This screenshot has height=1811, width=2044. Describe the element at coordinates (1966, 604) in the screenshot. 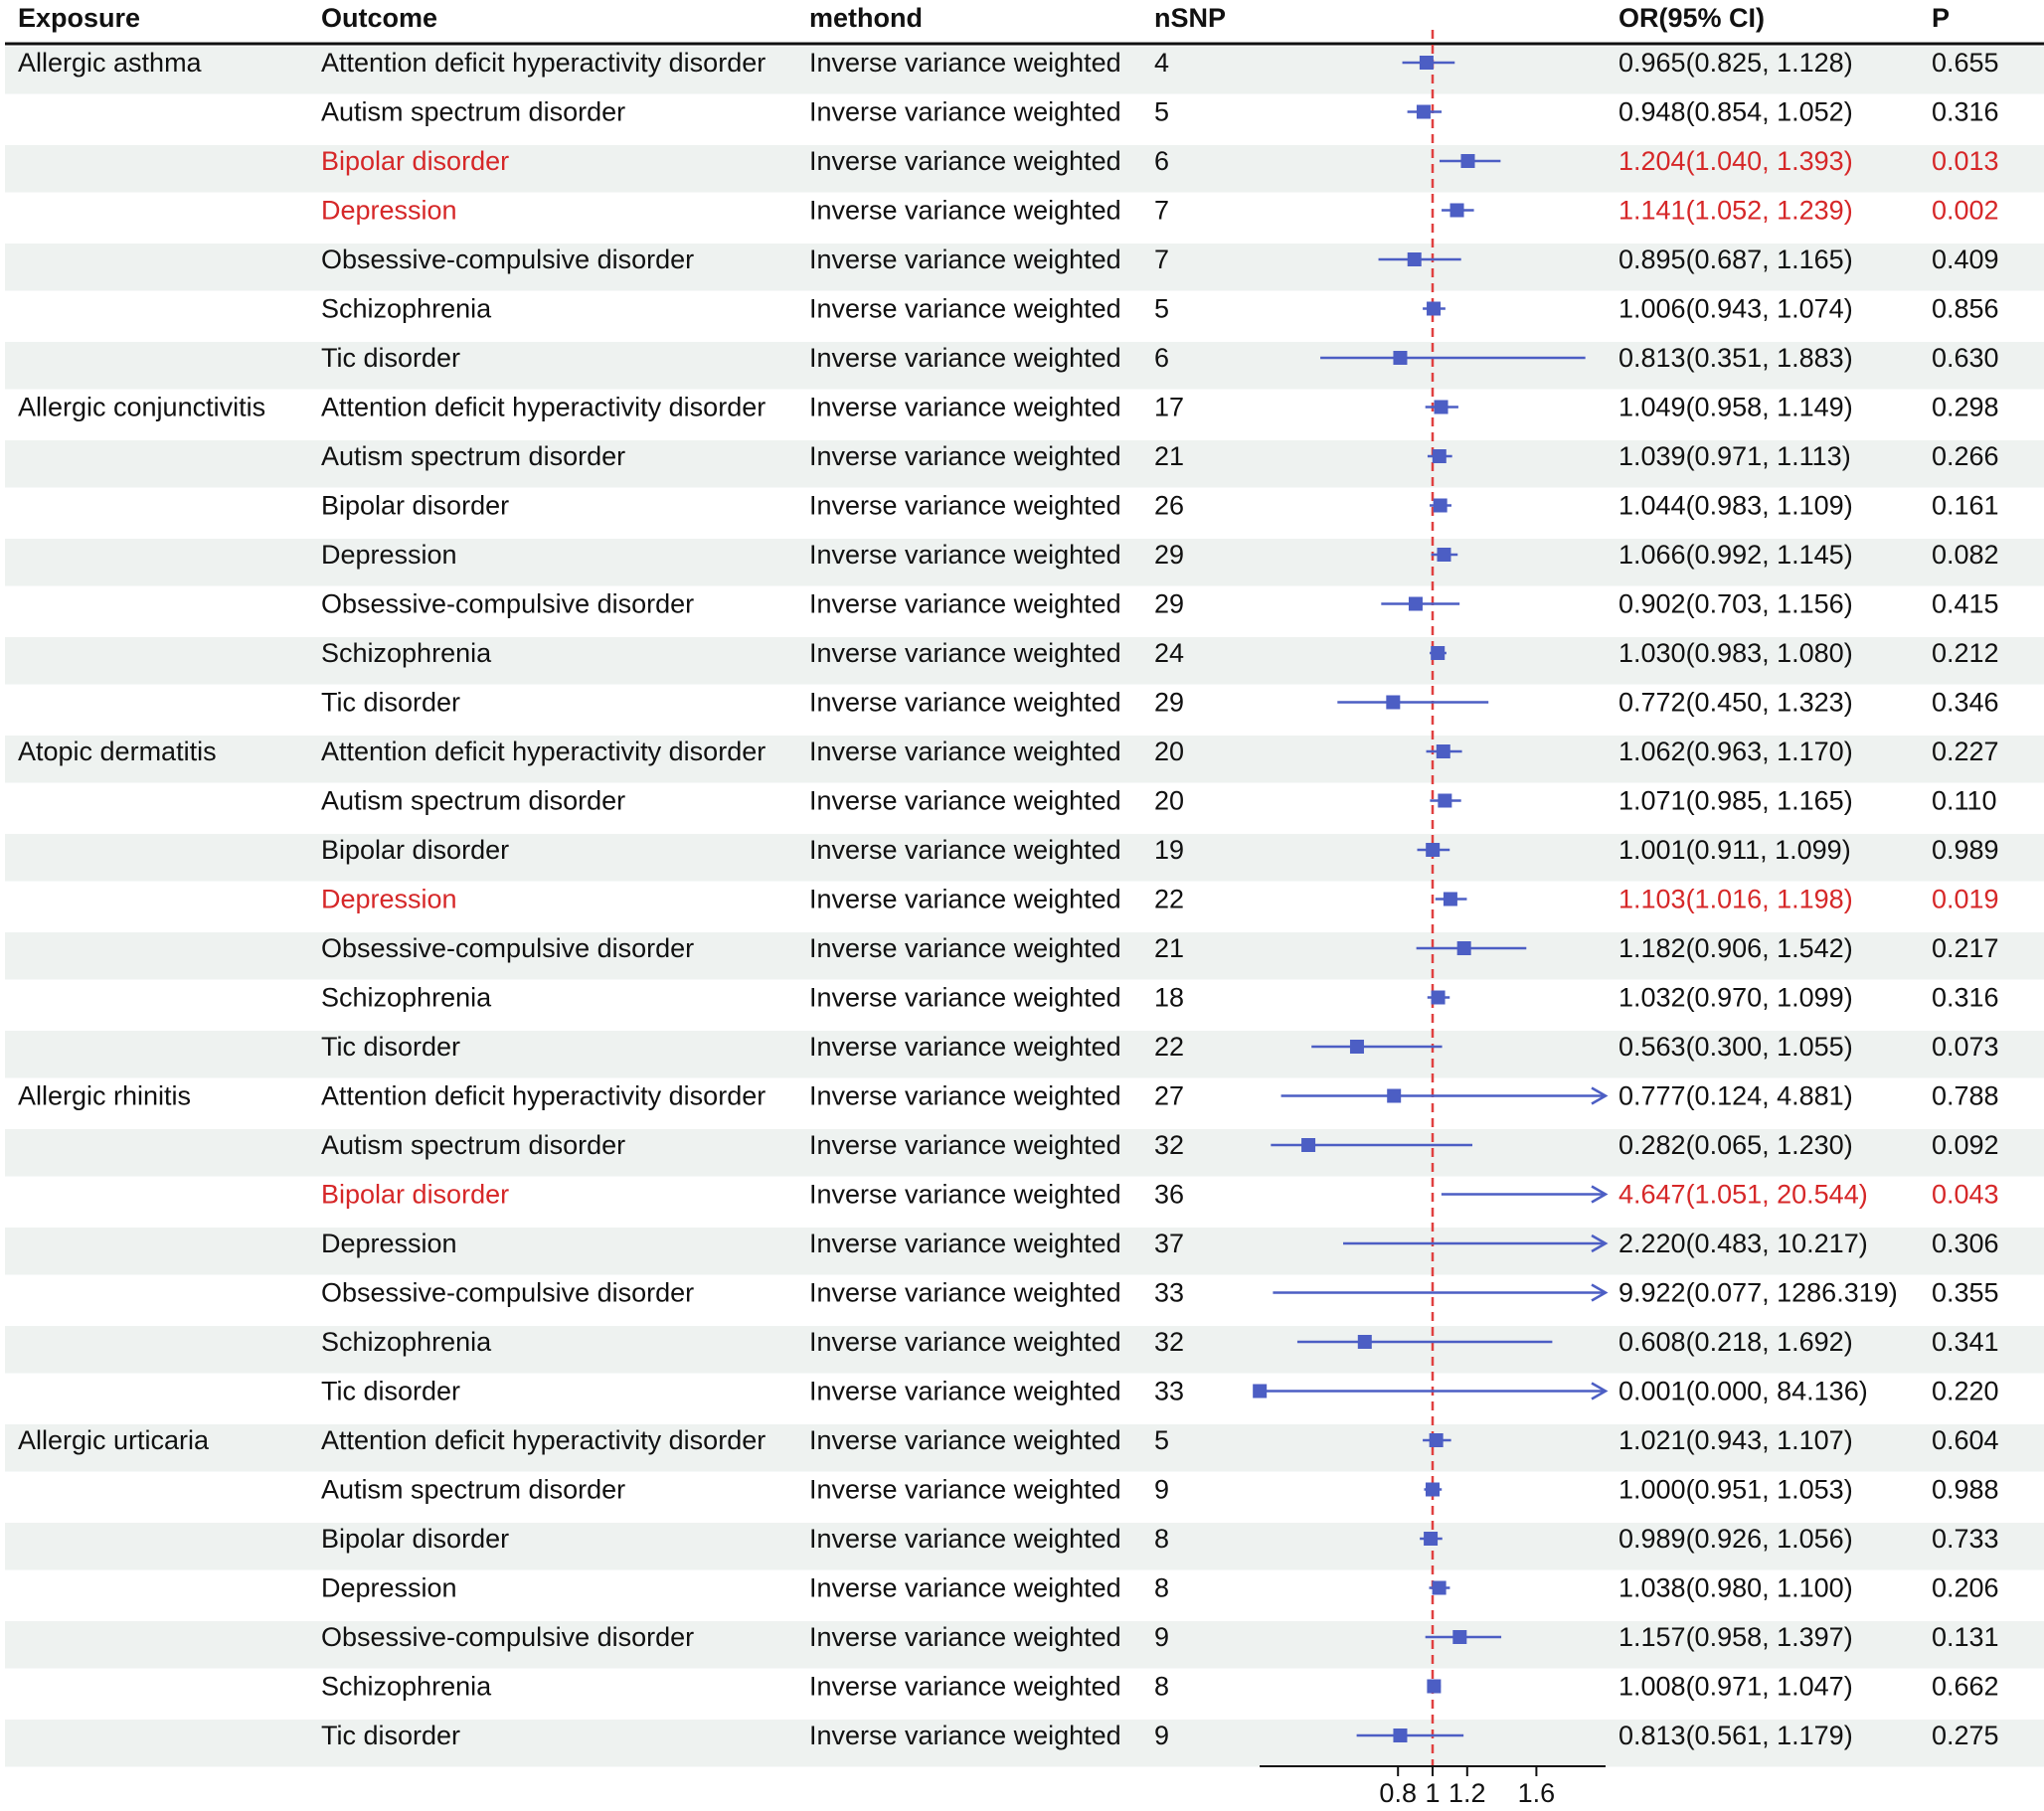

I see `p-value: 0.415` at that location.